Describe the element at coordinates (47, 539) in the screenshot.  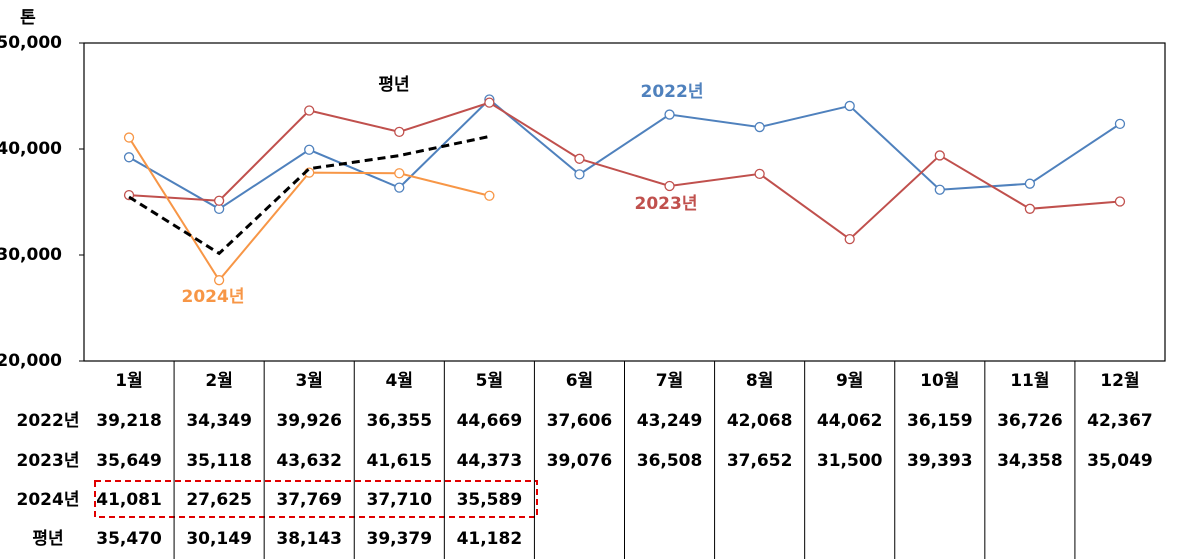
I see `row-header: 평년` at that location.